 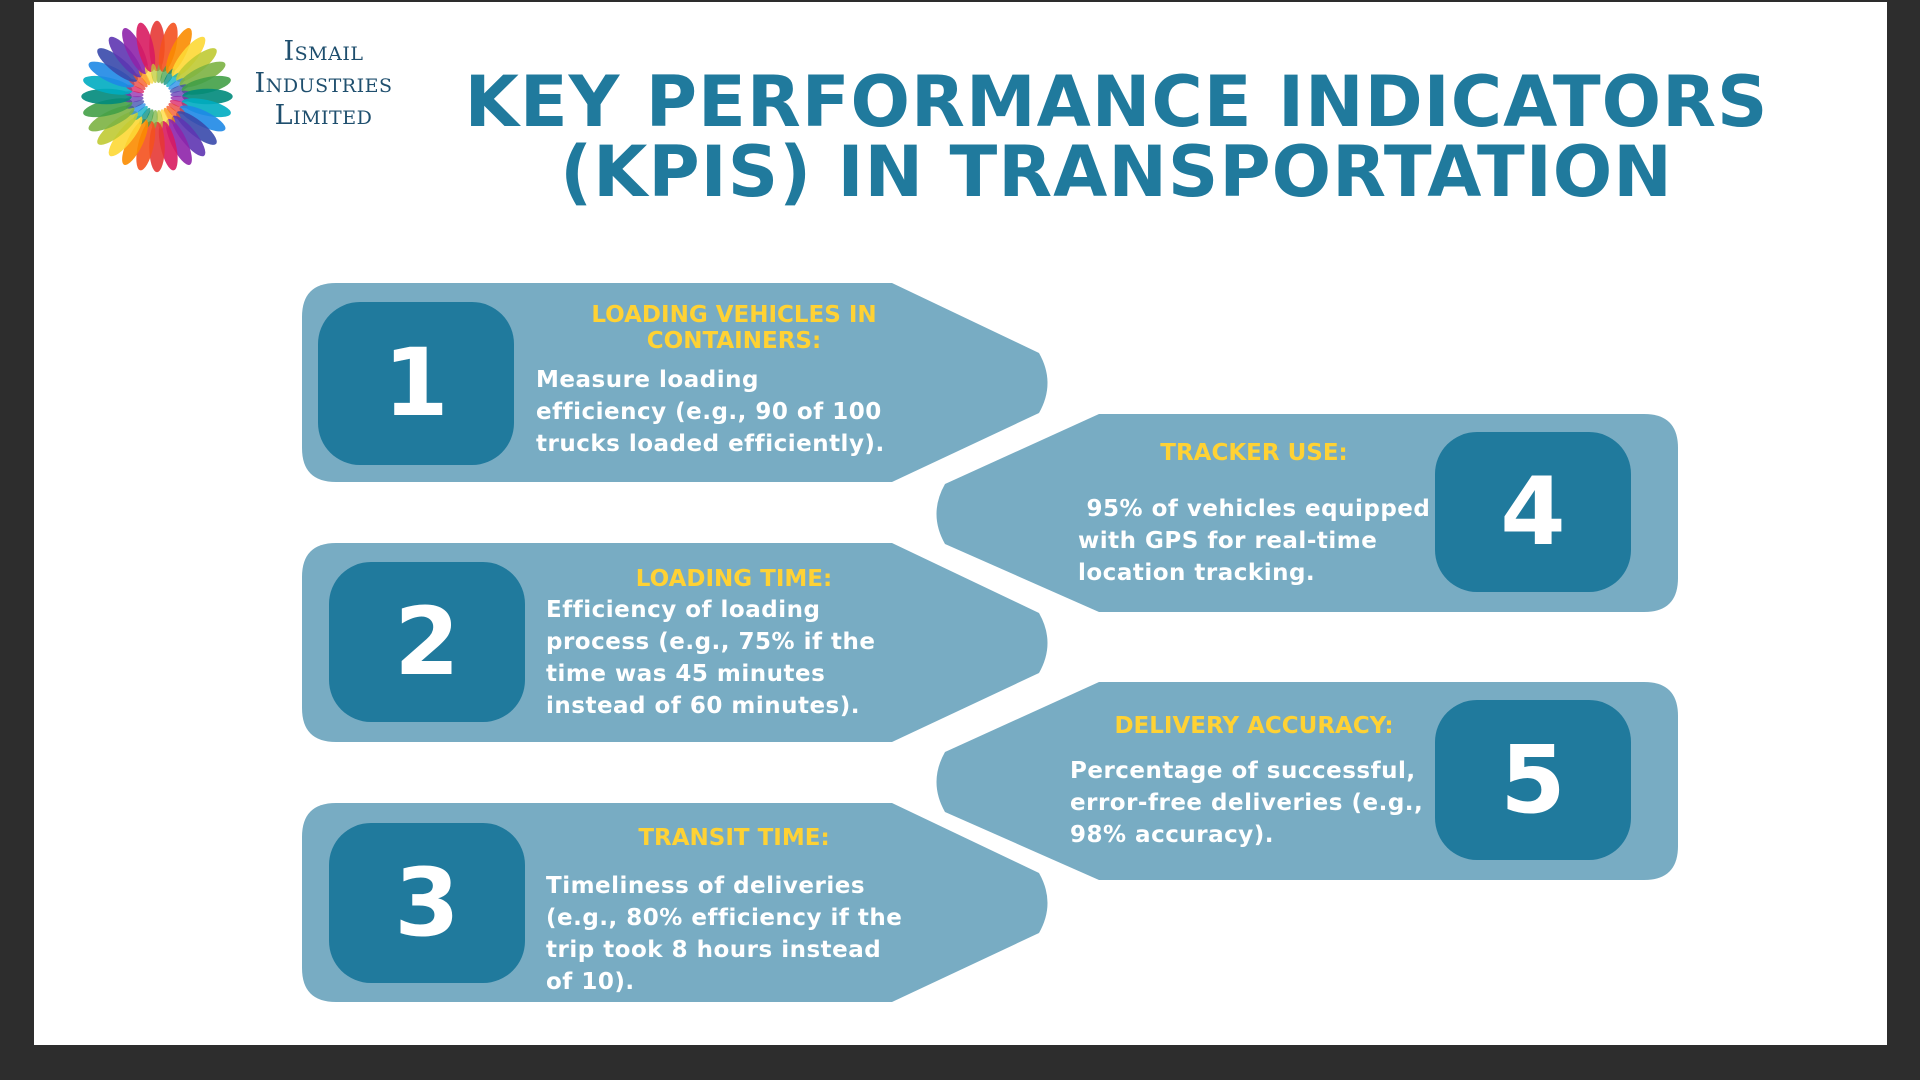 What do you see at coordinates (1116, 102) in the screenshot?
I see `page-title-line-1: KEY PERFORMANCE INDICATORS` at bounding box center [1116, 102].